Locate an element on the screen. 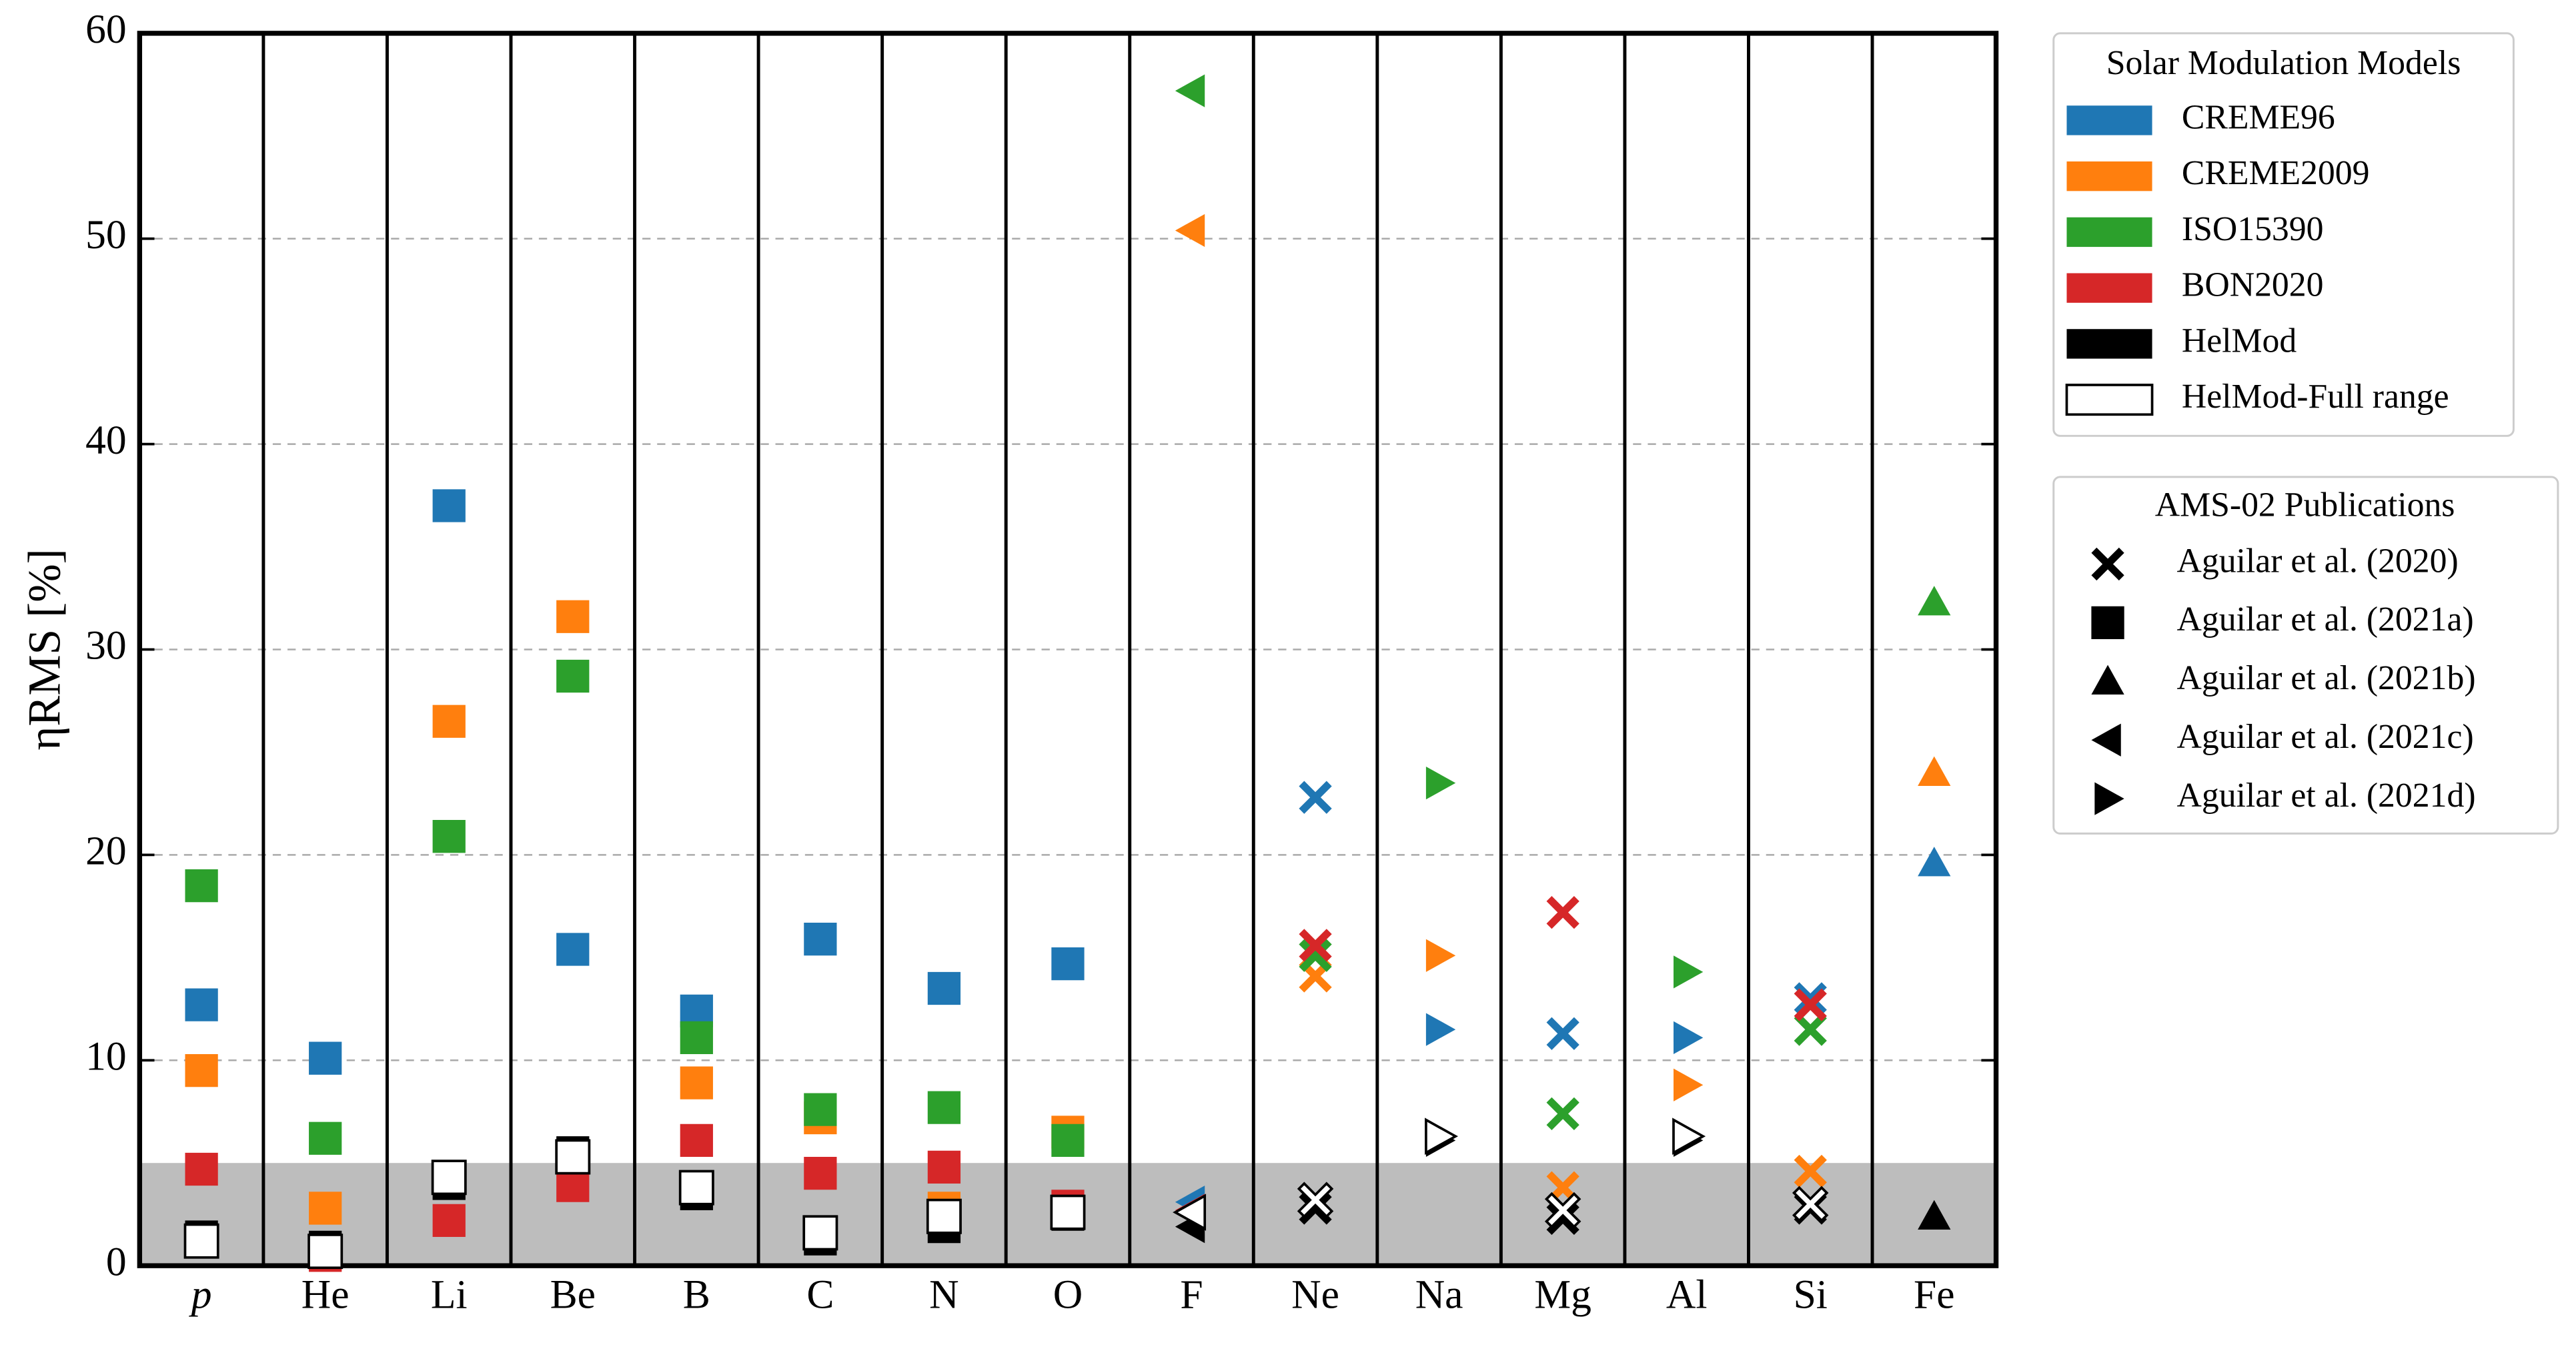 The image size is (2576, 1345). legend-label: Aguilar et al. (2021d) is located at coordinates (2325, 796).